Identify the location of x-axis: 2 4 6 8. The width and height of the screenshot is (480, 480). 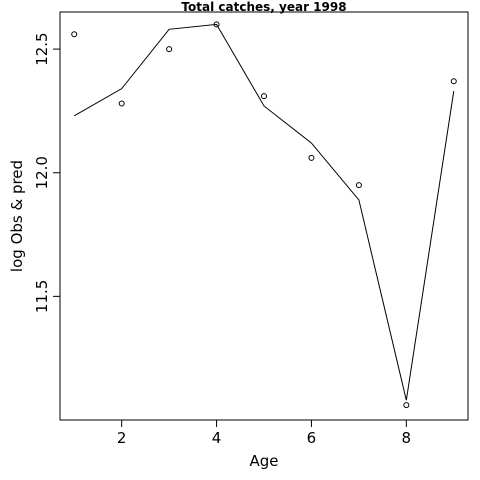
(264, 433).